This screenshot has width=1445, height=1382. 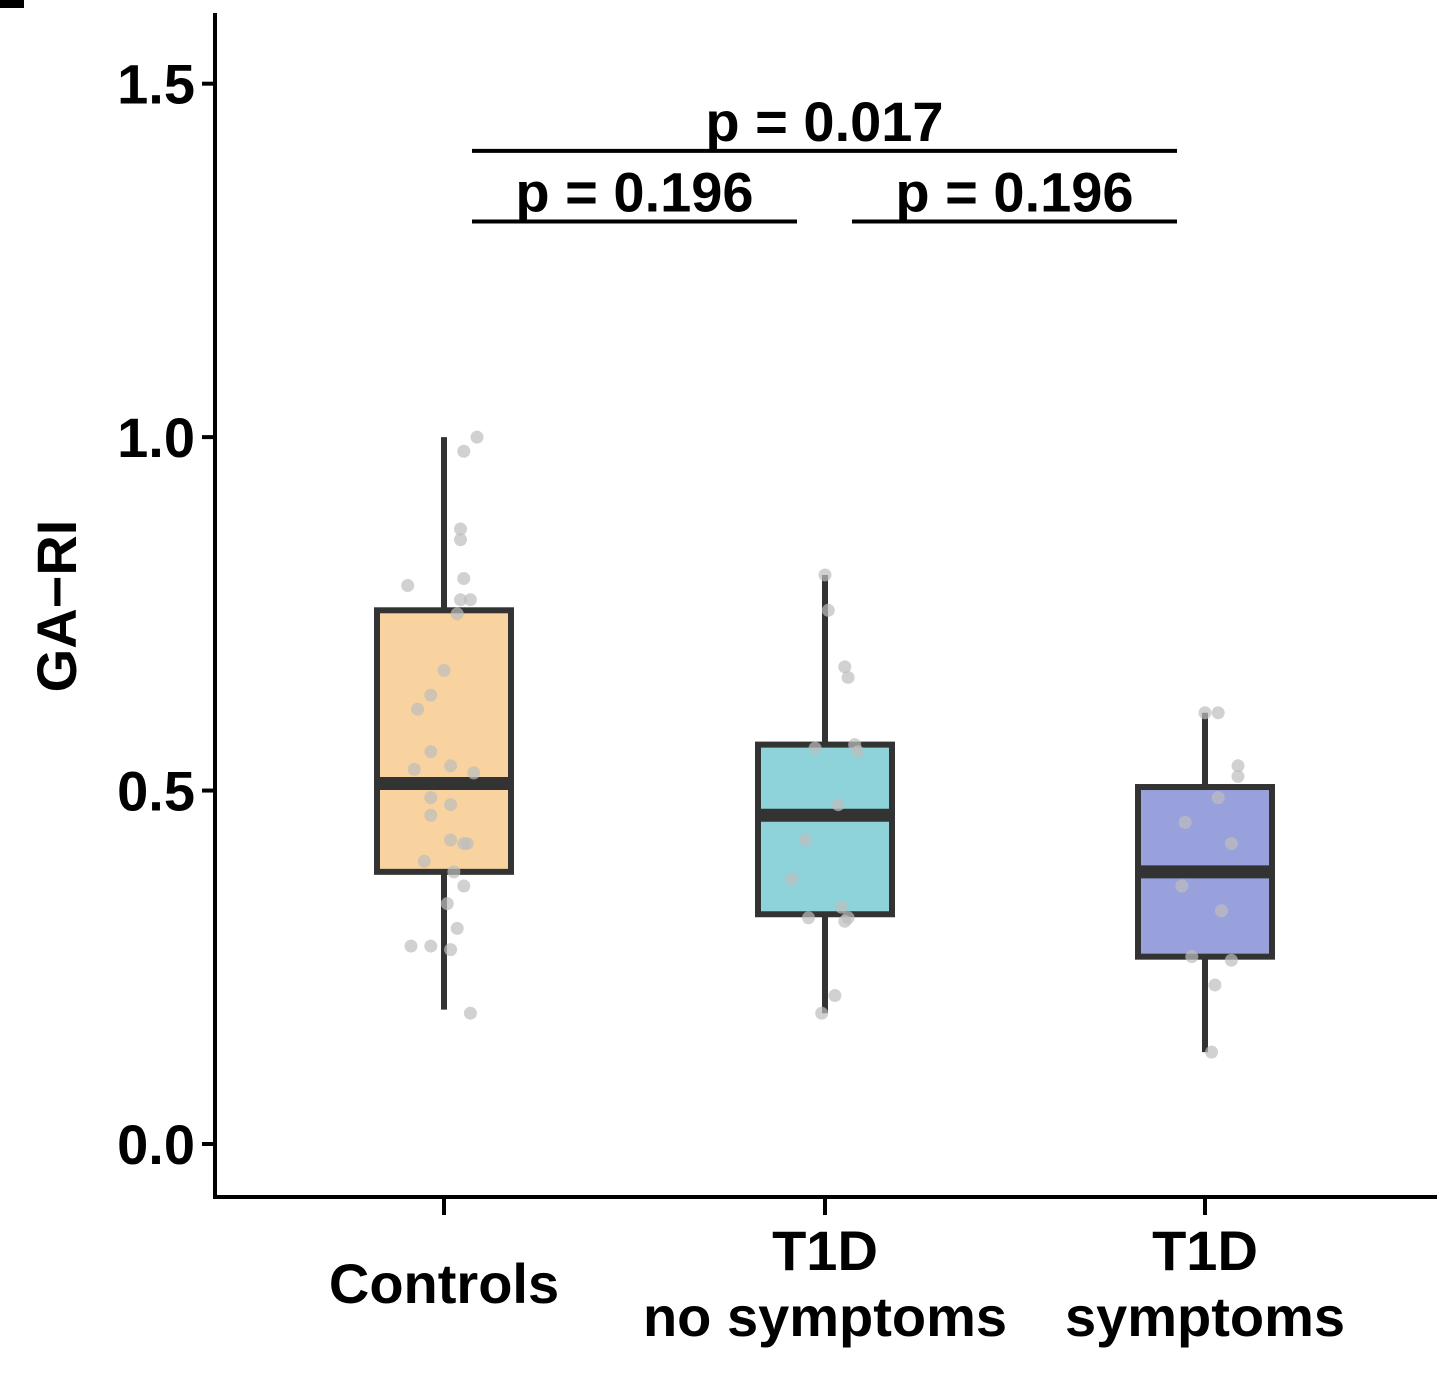 What do you see at coordinates (1205, 1316) in the screenshot?
I see `x-tick-label: symptoms` at bounding box center [1205, 1316].